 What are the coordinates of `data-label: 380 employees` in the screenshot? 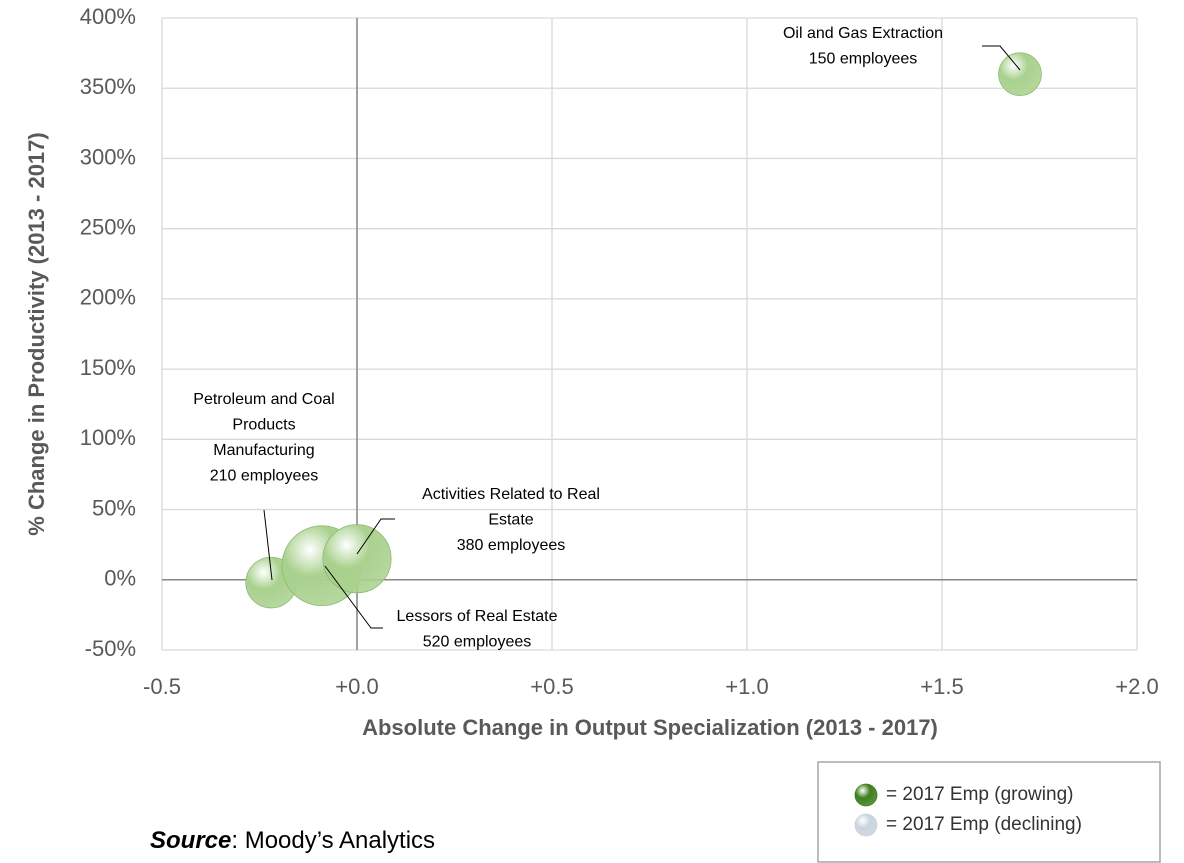 It's located at (511, 545).